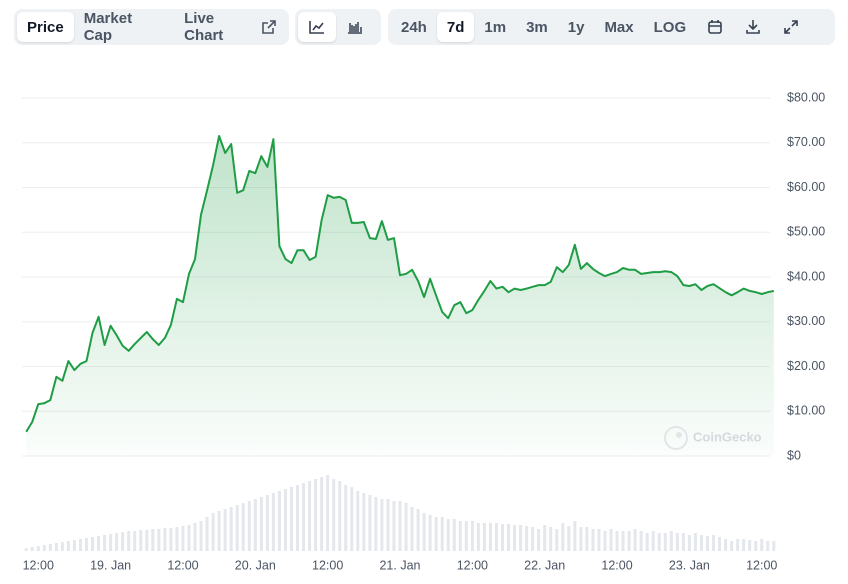 This screenshot has width=848, height=584. Describe the element at coordinates (537, 27) in the screenshot. I see `range-button: 3m` at that location.